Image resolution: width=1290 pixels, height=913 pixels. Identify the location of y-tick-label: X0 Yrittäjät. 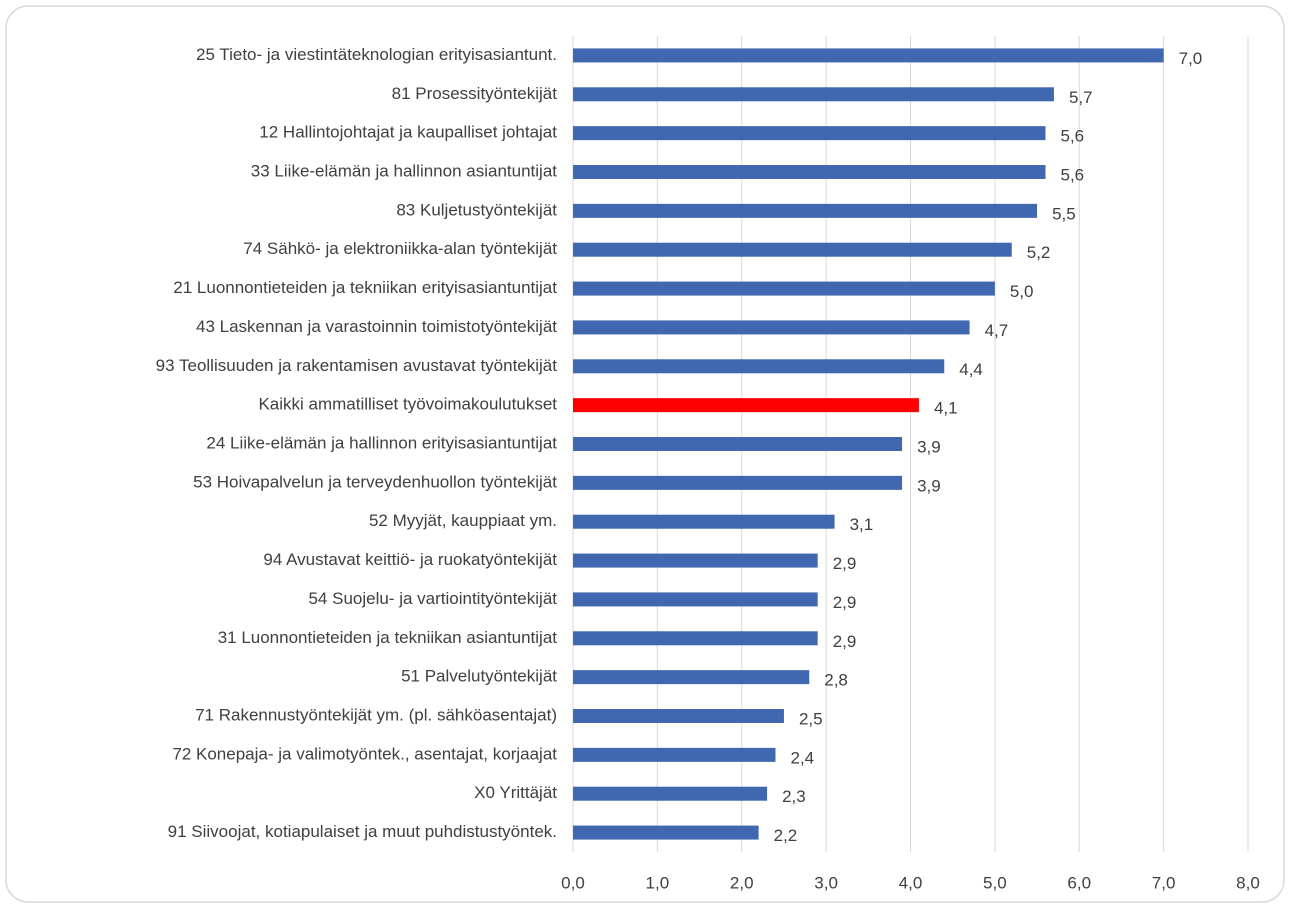
(515, 792).